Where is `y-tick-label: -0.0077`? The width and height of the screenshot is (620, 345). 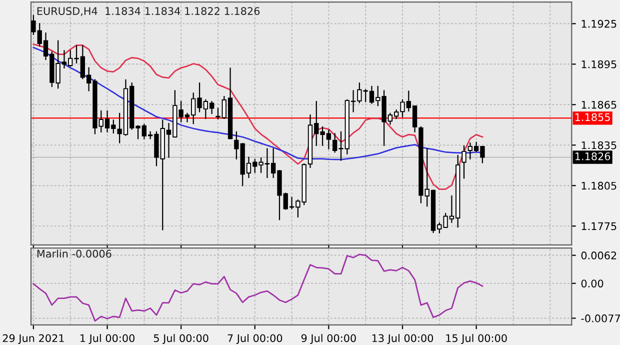 y-tick-label: -0.0077 is located at coordinates (600, 318).